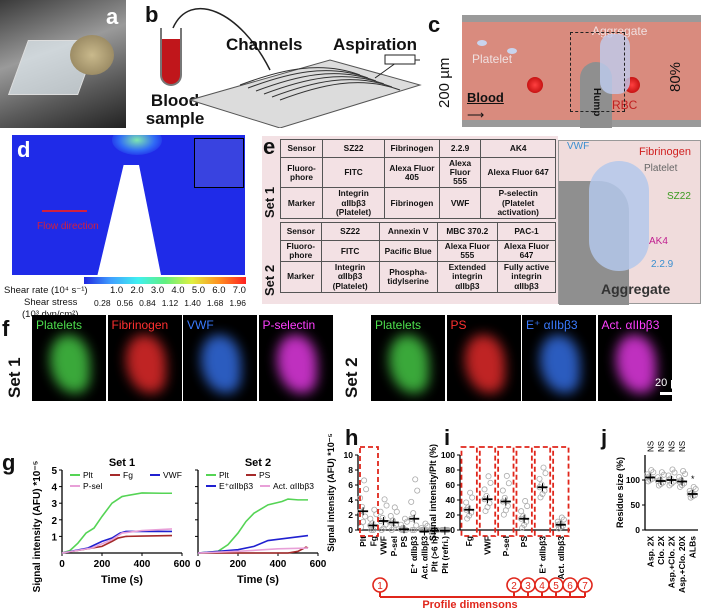 Image resolution: width=701 pixels, height=610 pixels. Describe the element at coordinates (350, 530) in the screenshot. I see `y-tick-label: 0` at that location.